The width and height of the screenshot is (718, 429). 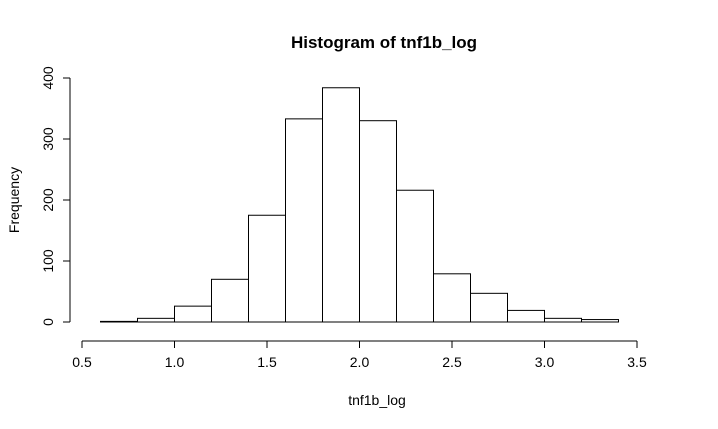 What do you see at coordinates (360, 362) in the screenshot?
I see `x-tick-label: 2.0` at bounding box center [360, 362].